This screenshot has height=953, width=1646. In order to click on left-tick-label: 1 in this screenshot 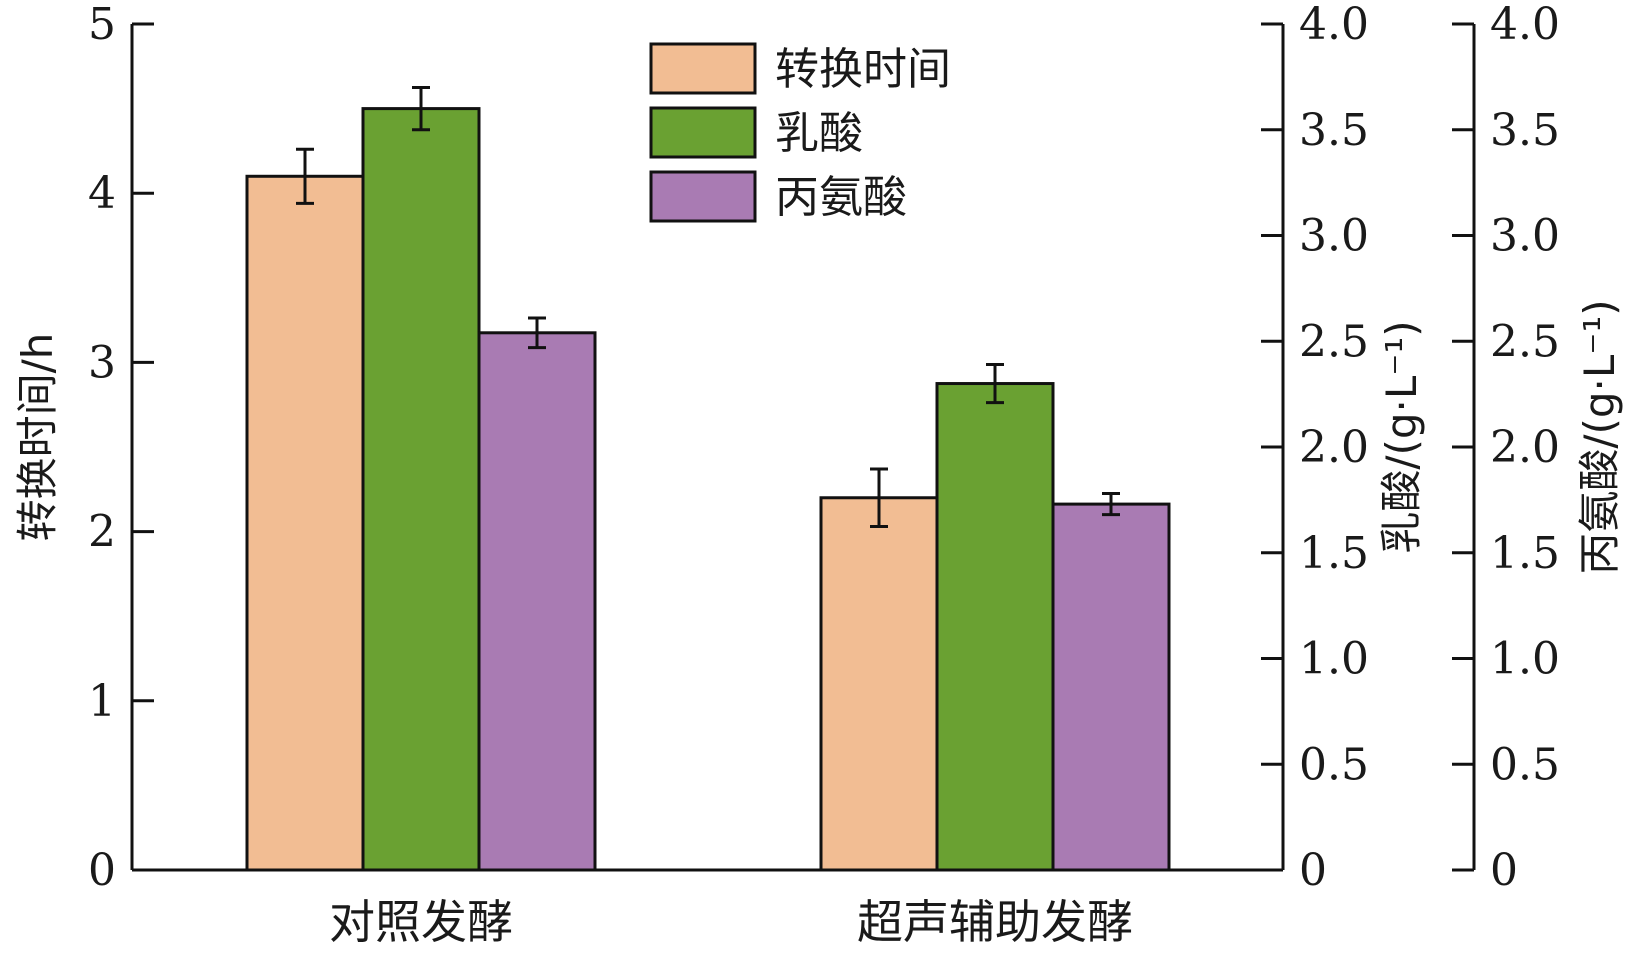, I will do `click(102, 701)`.